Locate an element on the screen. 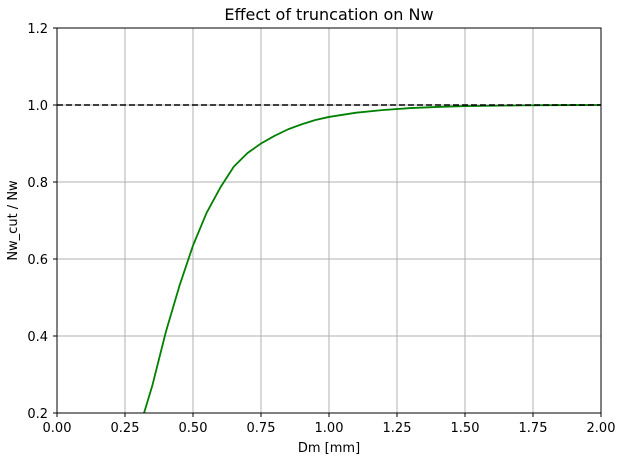 Image resolution: width=621 pixels, height=462 pixels. x-tick-label: 1.50 is located at coordinates (465, 428).